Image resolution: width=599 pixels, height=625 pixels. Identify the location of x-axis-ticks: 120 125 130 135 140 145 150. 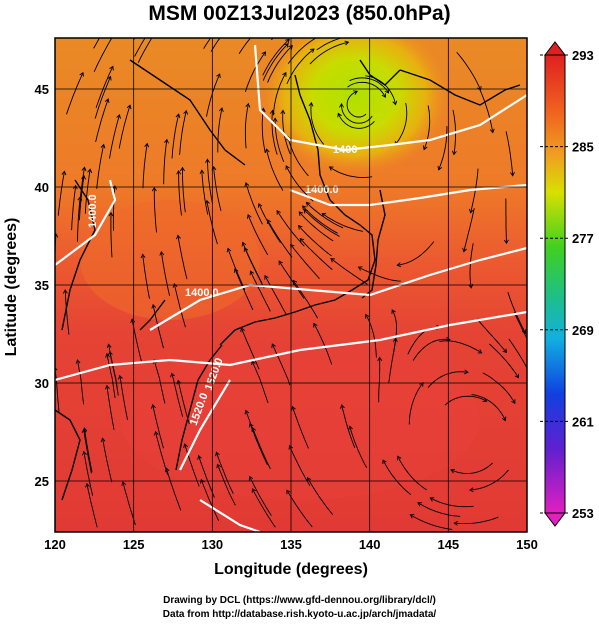
(291, 544).